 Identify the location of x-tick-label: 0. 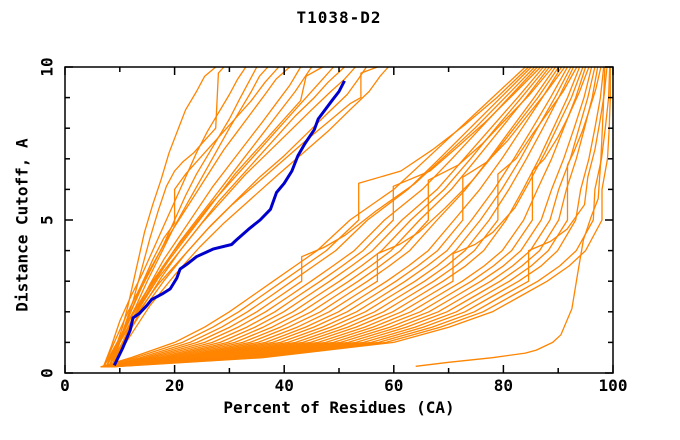
(65, 385).